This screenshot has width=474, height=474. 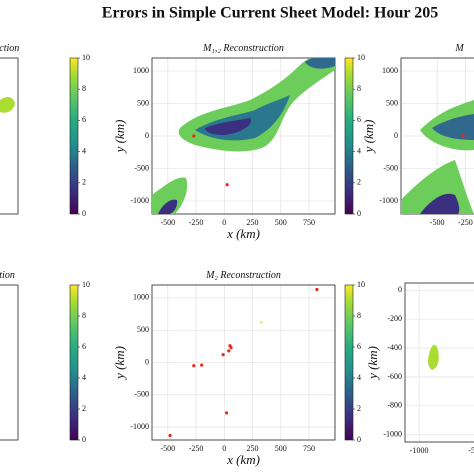 What do you see at coordinates (394, 318) in the screenshot?
I see `y-tick-label: -200` at bounding box center [394, 318].